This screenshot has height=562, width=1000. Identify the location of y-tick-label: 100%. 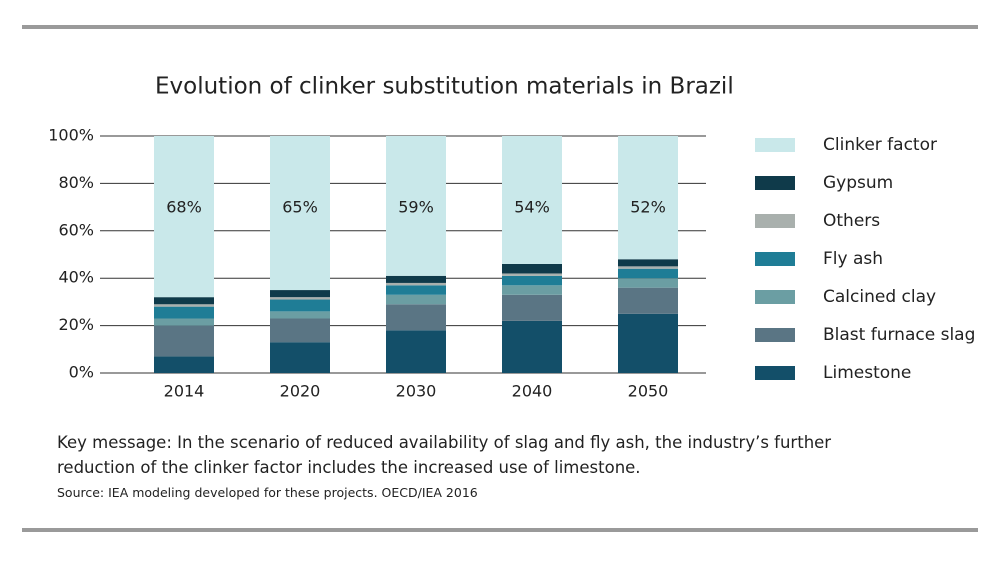
(71, 135).